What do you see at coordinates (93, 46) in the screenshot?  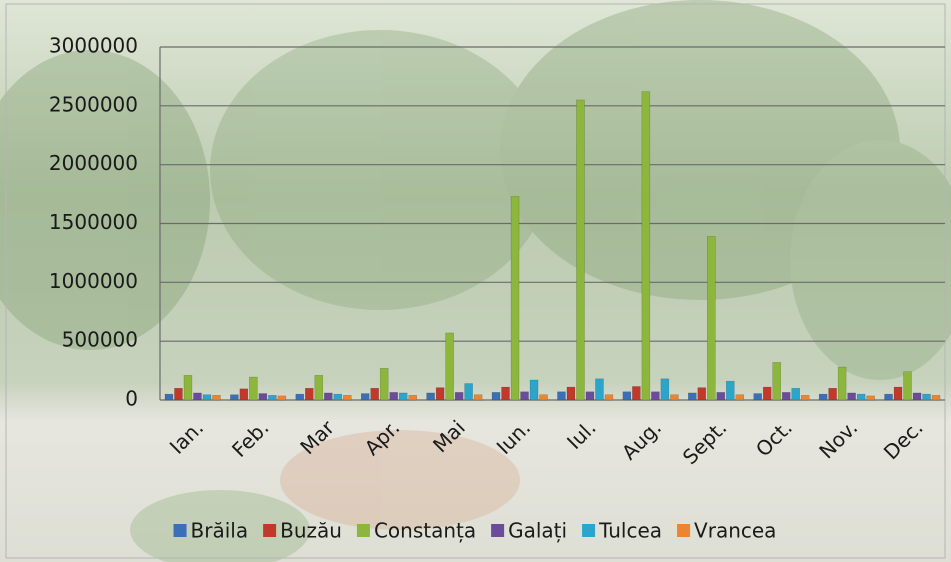 I see `y-tick-label: 3000000` at bounding box center [93, 46].